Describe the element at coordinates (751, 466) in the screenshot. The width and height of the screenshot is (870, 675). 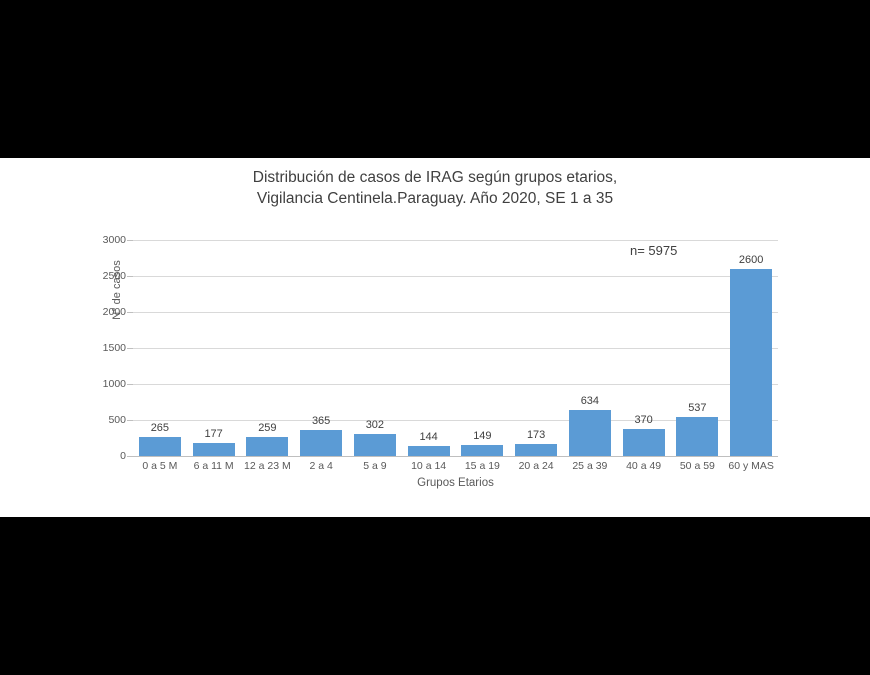
I see `x-tick-label: 60 y MAS` at that location.